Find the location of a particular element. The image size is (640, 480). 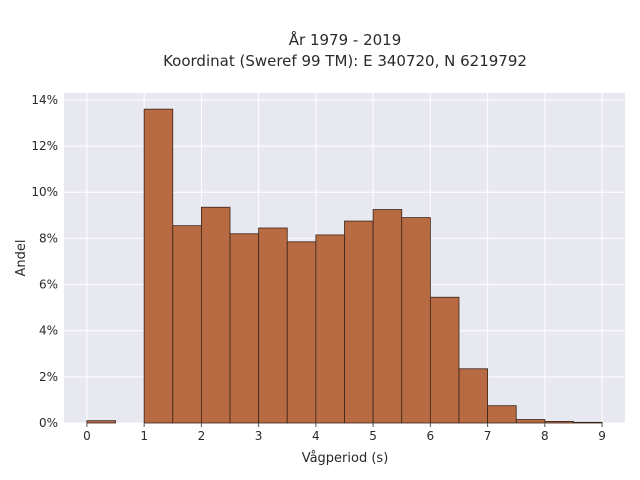

y-tick-label: 14% is located at coordinates (44, 100).